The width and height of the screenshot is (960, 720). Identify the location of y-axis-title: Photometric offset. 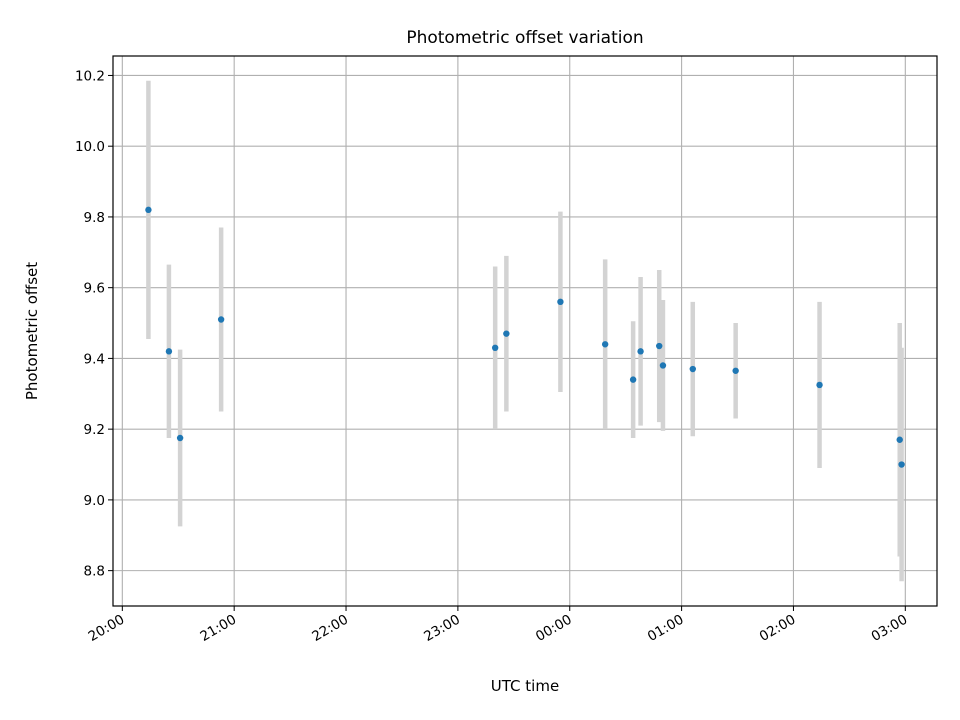
(32, 331).